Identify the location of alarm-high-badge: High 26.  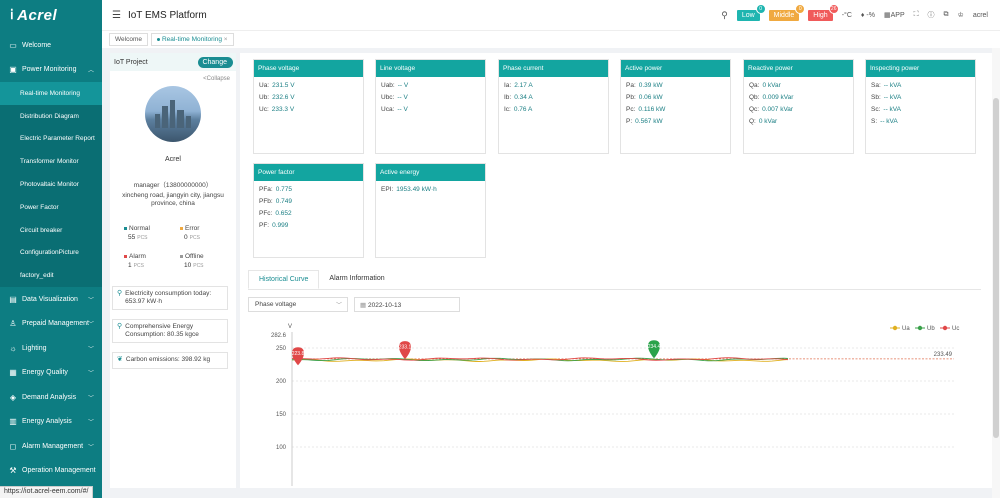
(823, 12).